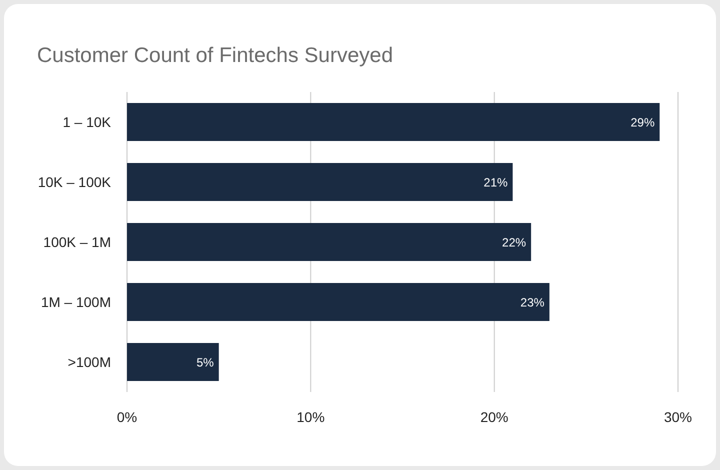 The height and width of the screenshot is (470, 720). I want to click on x-tick-label: 10%, so click(310, 416).